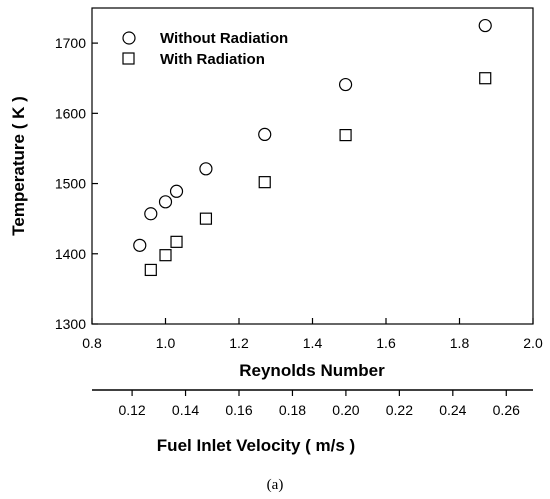 The height and width of the screenshot is (499, 550). I want to click on y-tick-label: 1700, so click(70, 43).